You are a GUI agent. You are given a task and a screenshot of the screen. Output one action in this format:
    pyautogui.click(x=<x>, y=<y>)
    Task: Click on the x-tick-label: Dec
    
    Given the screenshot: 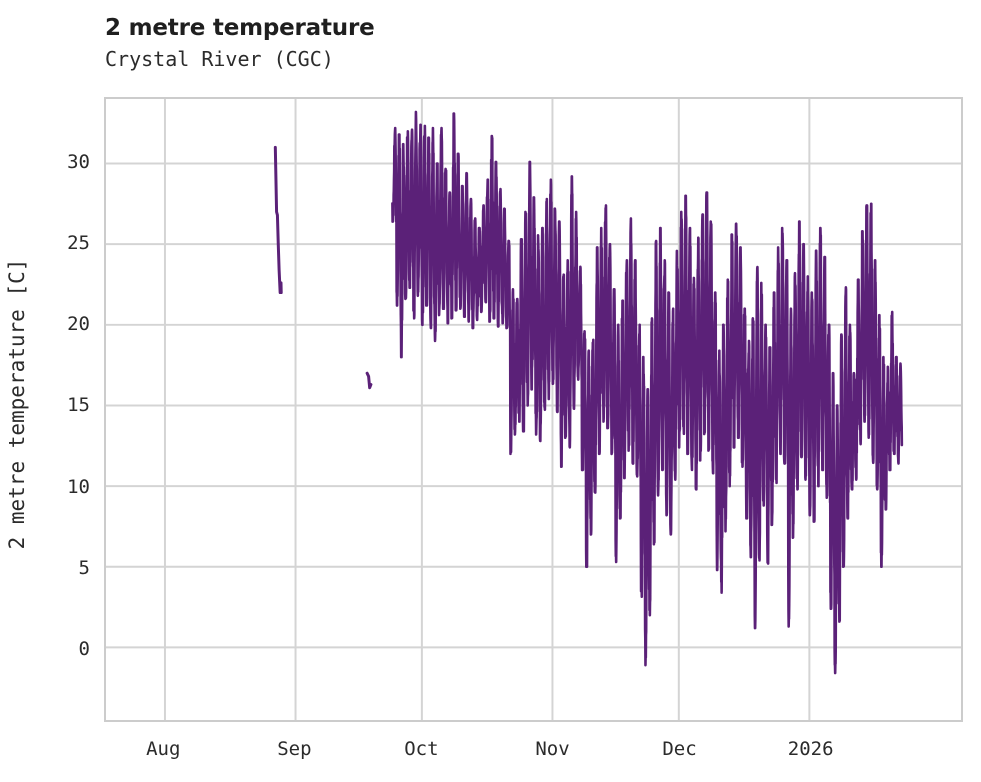 What is the action you would take?
    pyautogui.click(x=679, y=749)
    